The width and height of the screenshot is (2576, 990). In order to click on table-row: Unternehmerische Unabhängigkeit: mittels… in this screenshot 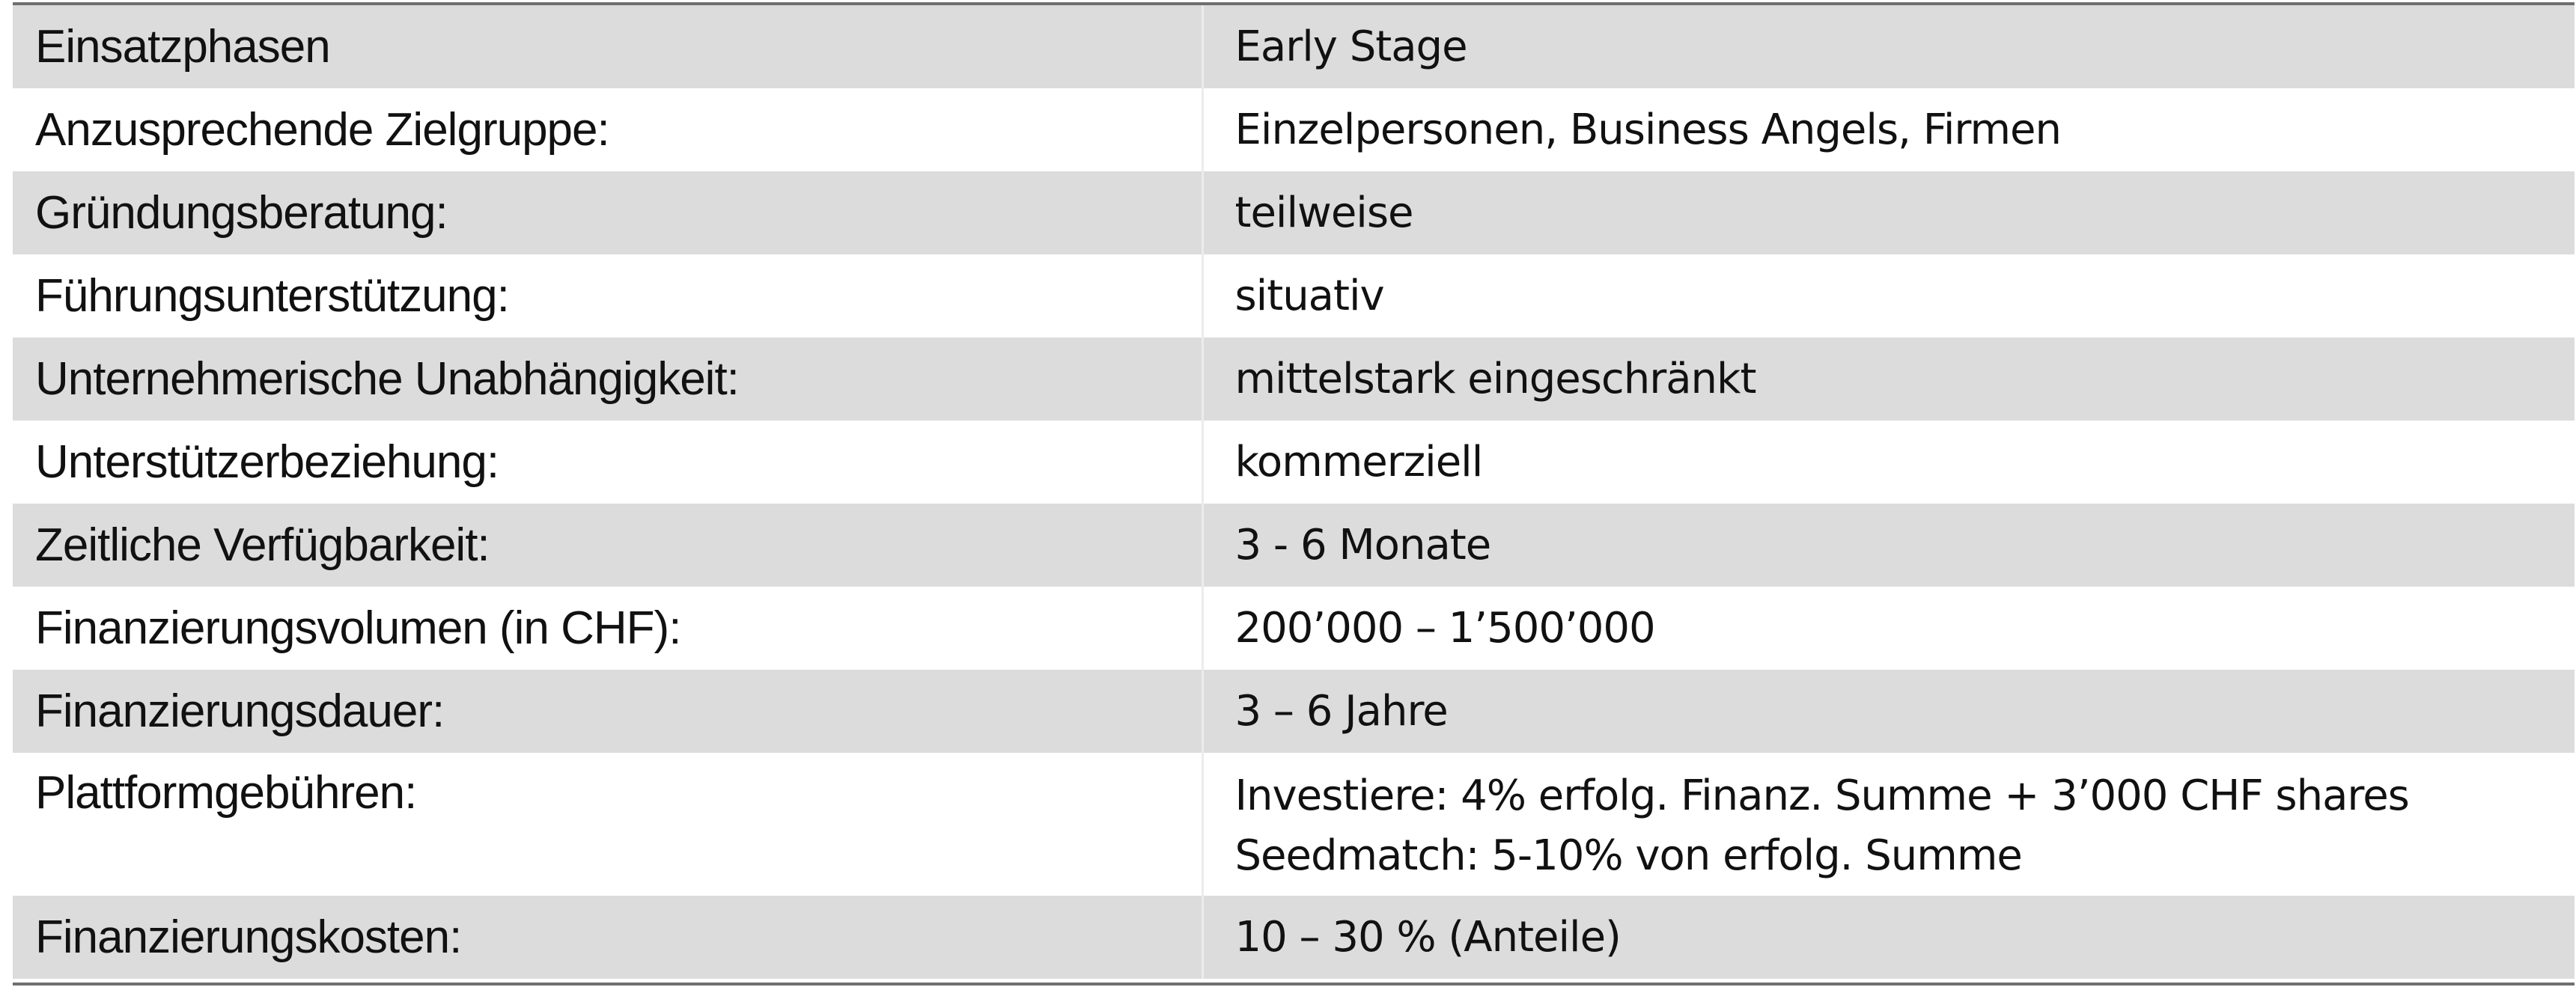, I will do `click(1294, 379)`.